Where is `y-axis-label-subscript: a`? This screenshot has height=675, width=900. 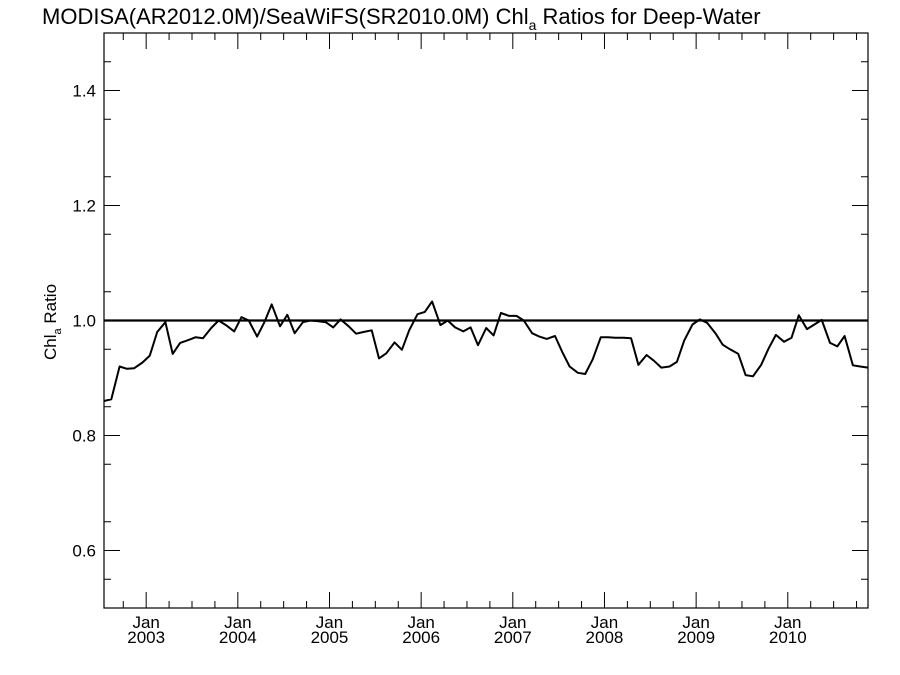 y-axis-label-subscript: a is located at coordinates (58, 331).